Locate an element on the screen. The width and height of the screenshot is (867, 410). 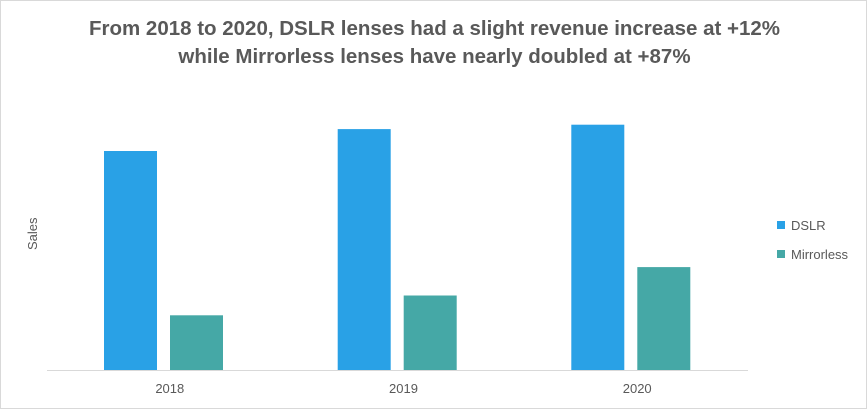
legend-item-dslr: DSLR is located at coordinates (812, 225).